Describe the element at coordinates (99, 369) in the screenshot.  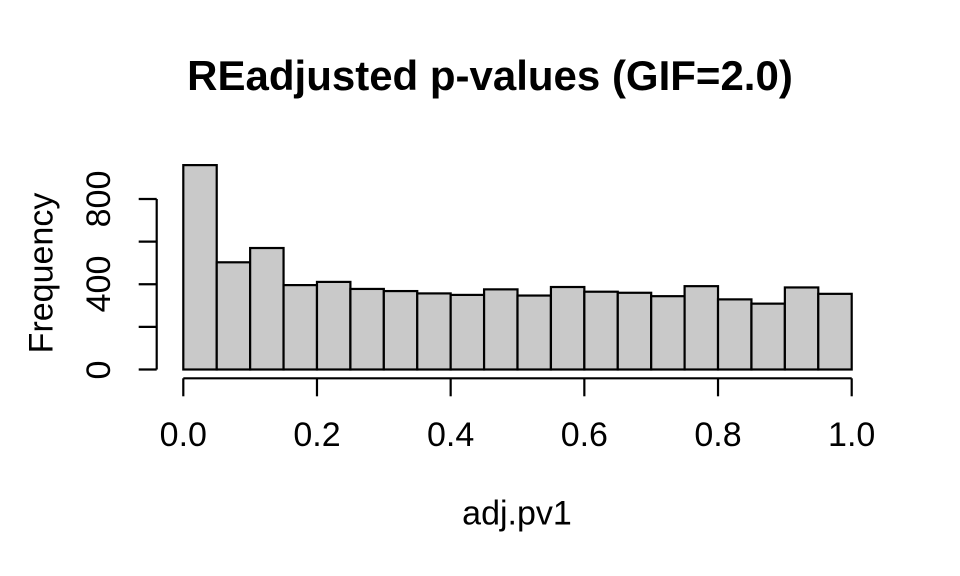
I see `y-tick-label: 0` at that location.